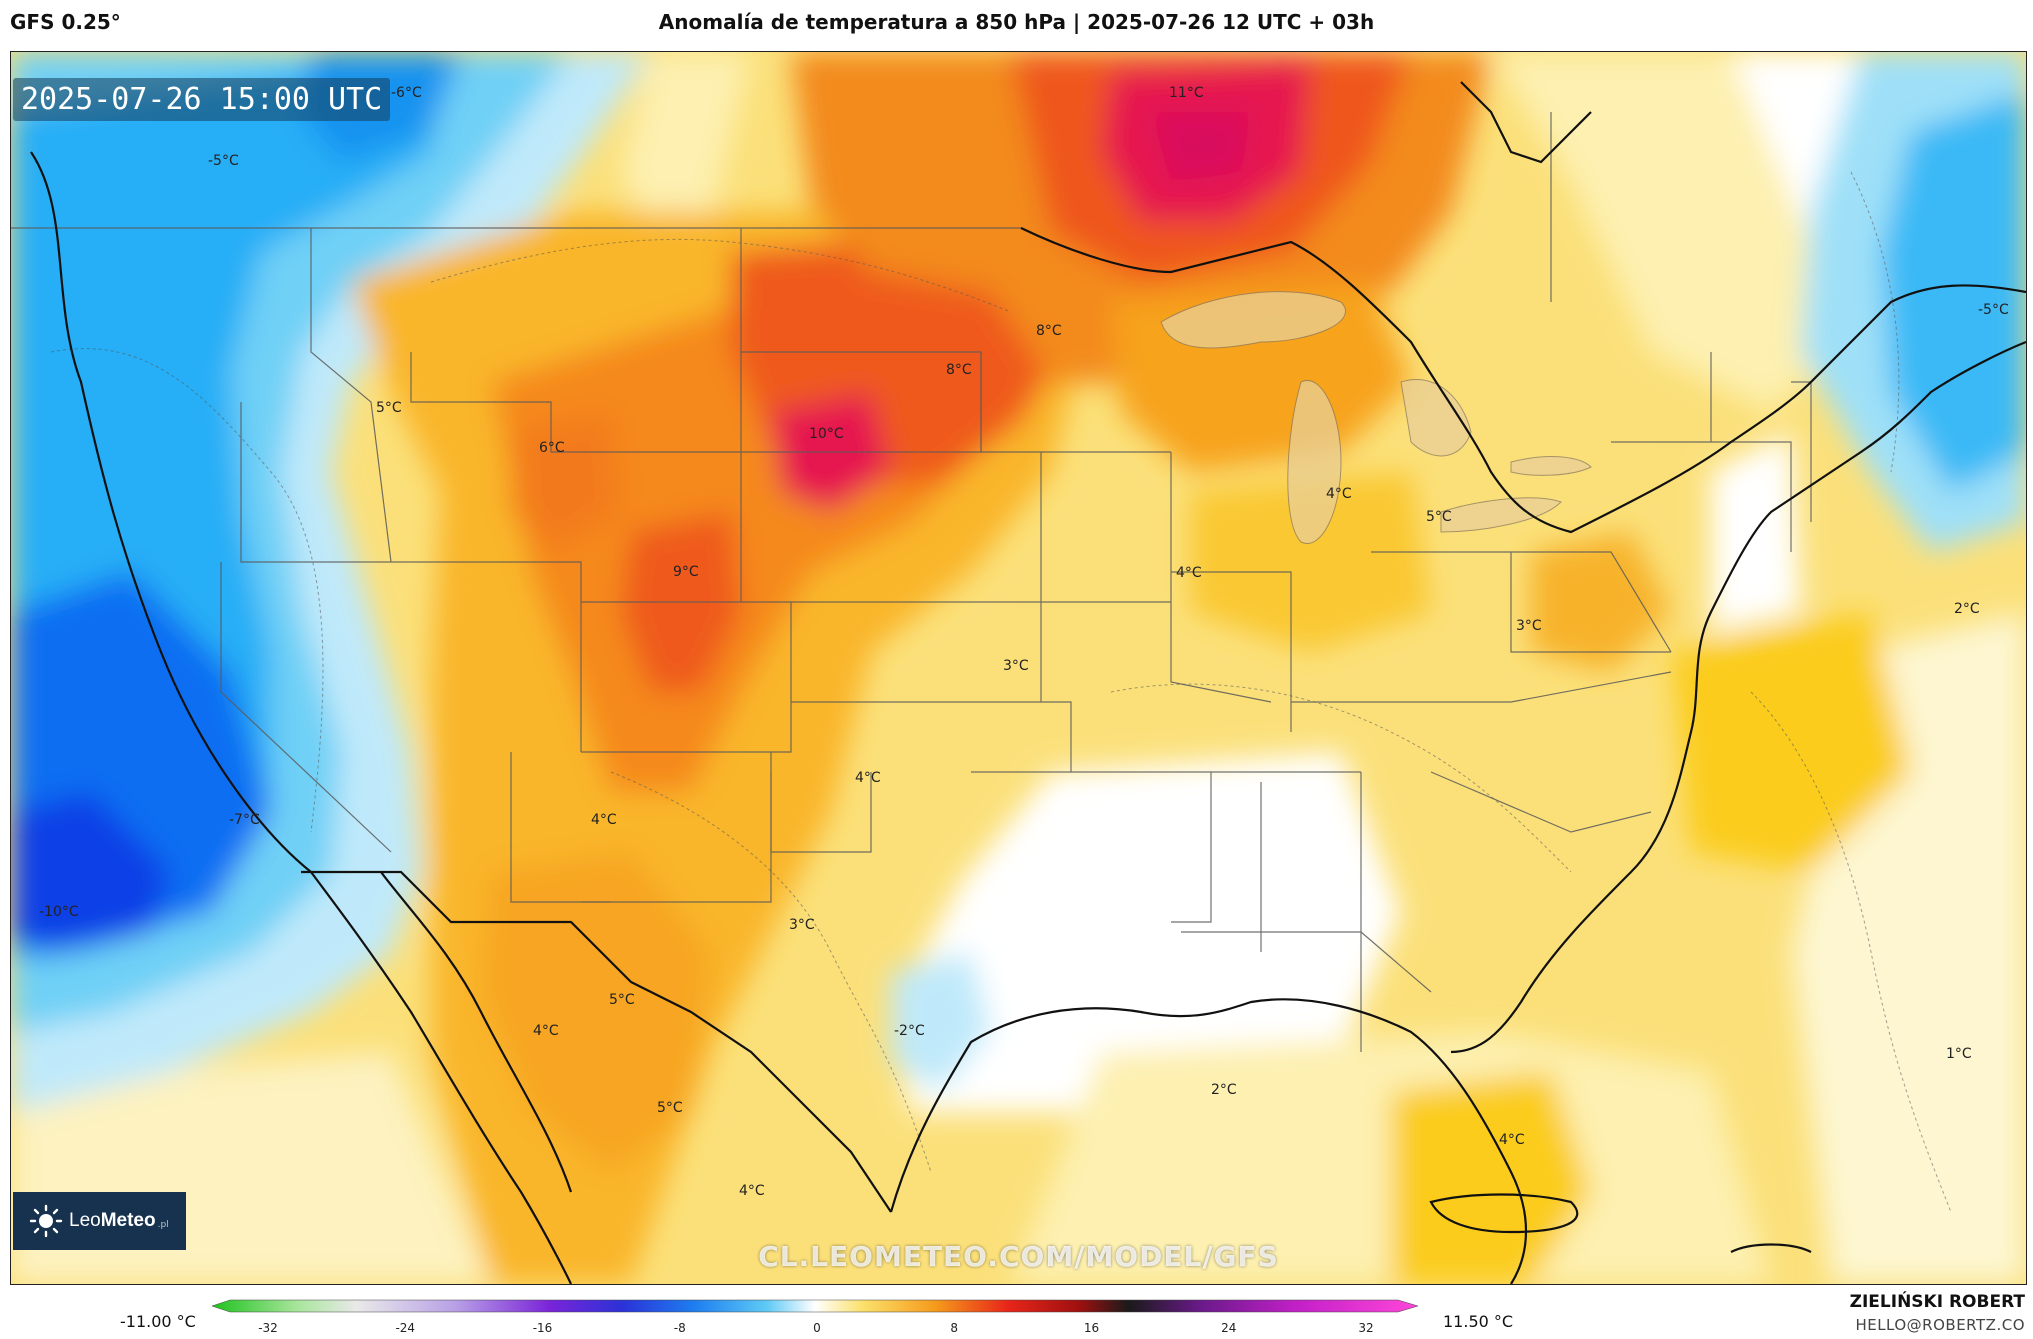 The height and width of the screenshot is (1339, 2033). I want to click on temp-label: -6°C, so click(406, 93).